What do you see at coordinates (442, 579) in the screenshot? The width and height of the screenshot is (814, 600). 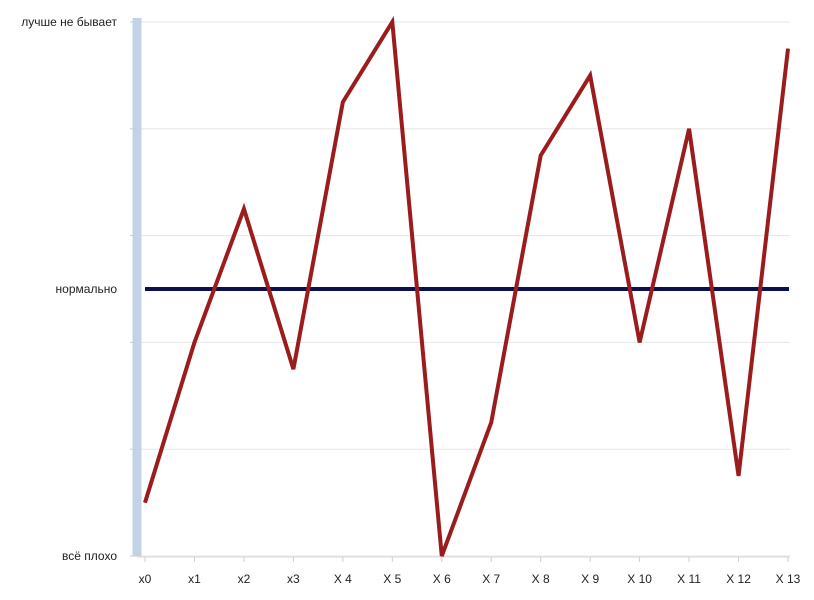 I see `x-tick-label: X 6` at bounding box center [442, 579].